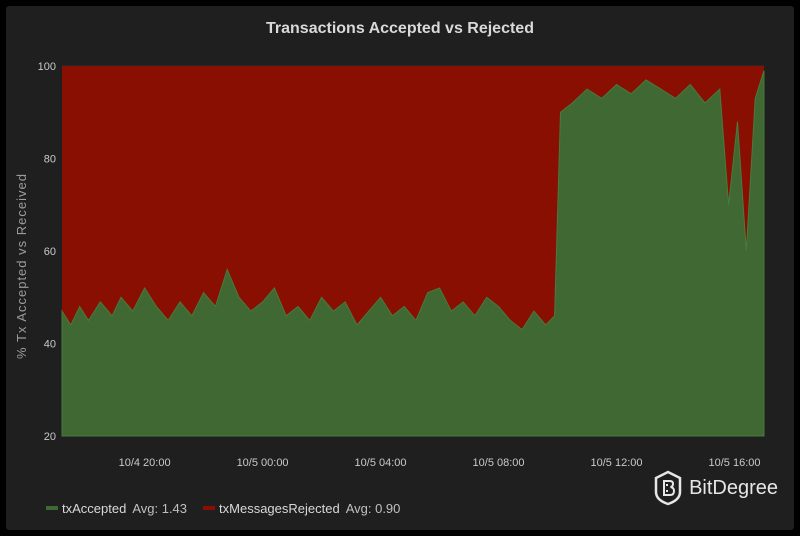 Image resolution: width=800 pixels, height=536 pixels. Describe the element at coordinates (617, 463) in the screenshot. I see `x-tick-label: 10/5 12:00` at that location.